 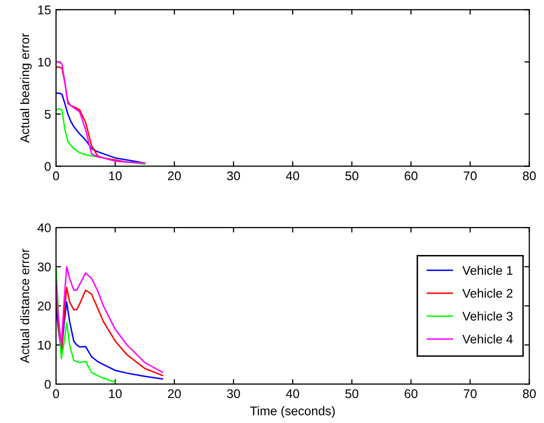 What do you see at coordinates (487, 293) in the screenshot?
I see `legend-label: Vehicle 2` at bounding box center [487, 293].